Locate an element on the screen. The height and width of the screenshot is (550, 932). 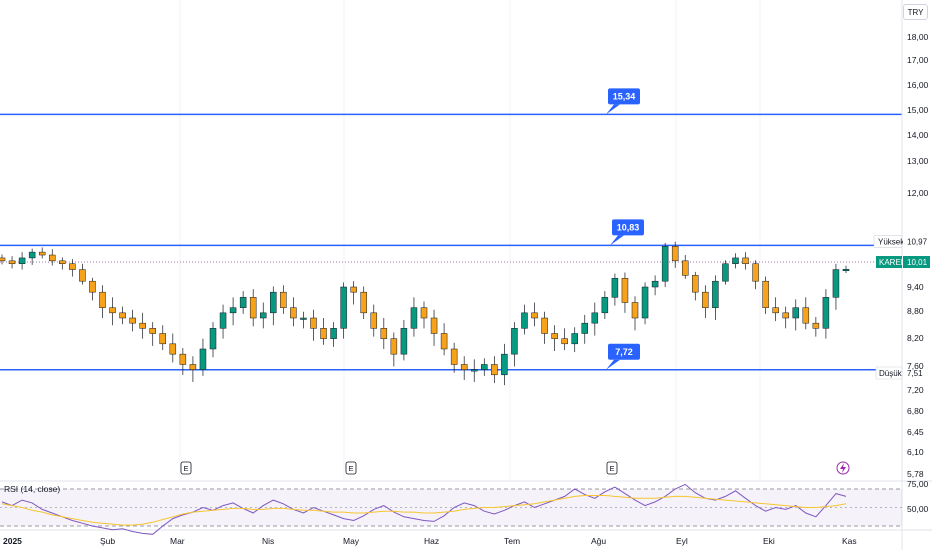
price-tick-label: 9,40 is located at coordinates (915, 287).